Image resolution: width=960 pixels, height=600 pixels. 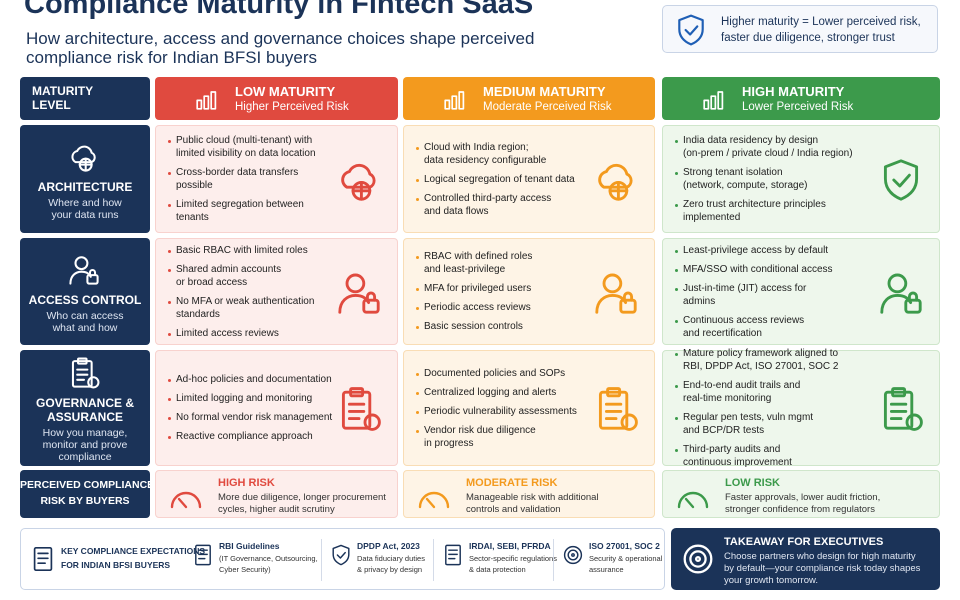 I want to click on bullet-text: Continuous access reviews, so click(x=744, y=320).